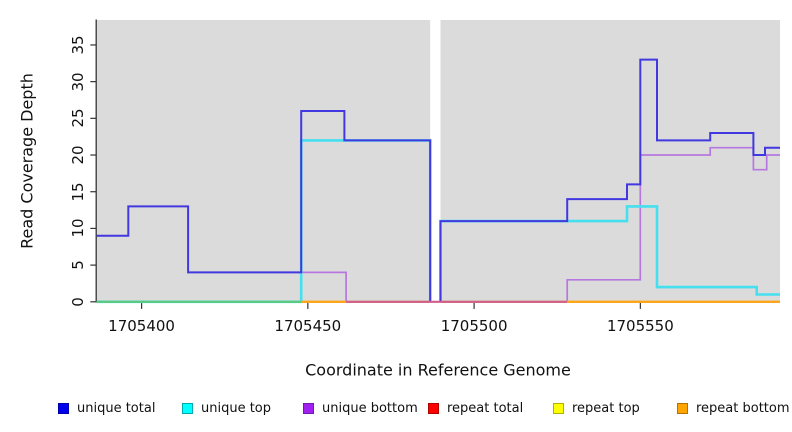 The image size is (792, 432). Describe the element at coordinates (78, 45) in the screenshot. I see `y-tick-label: 35` at that location.